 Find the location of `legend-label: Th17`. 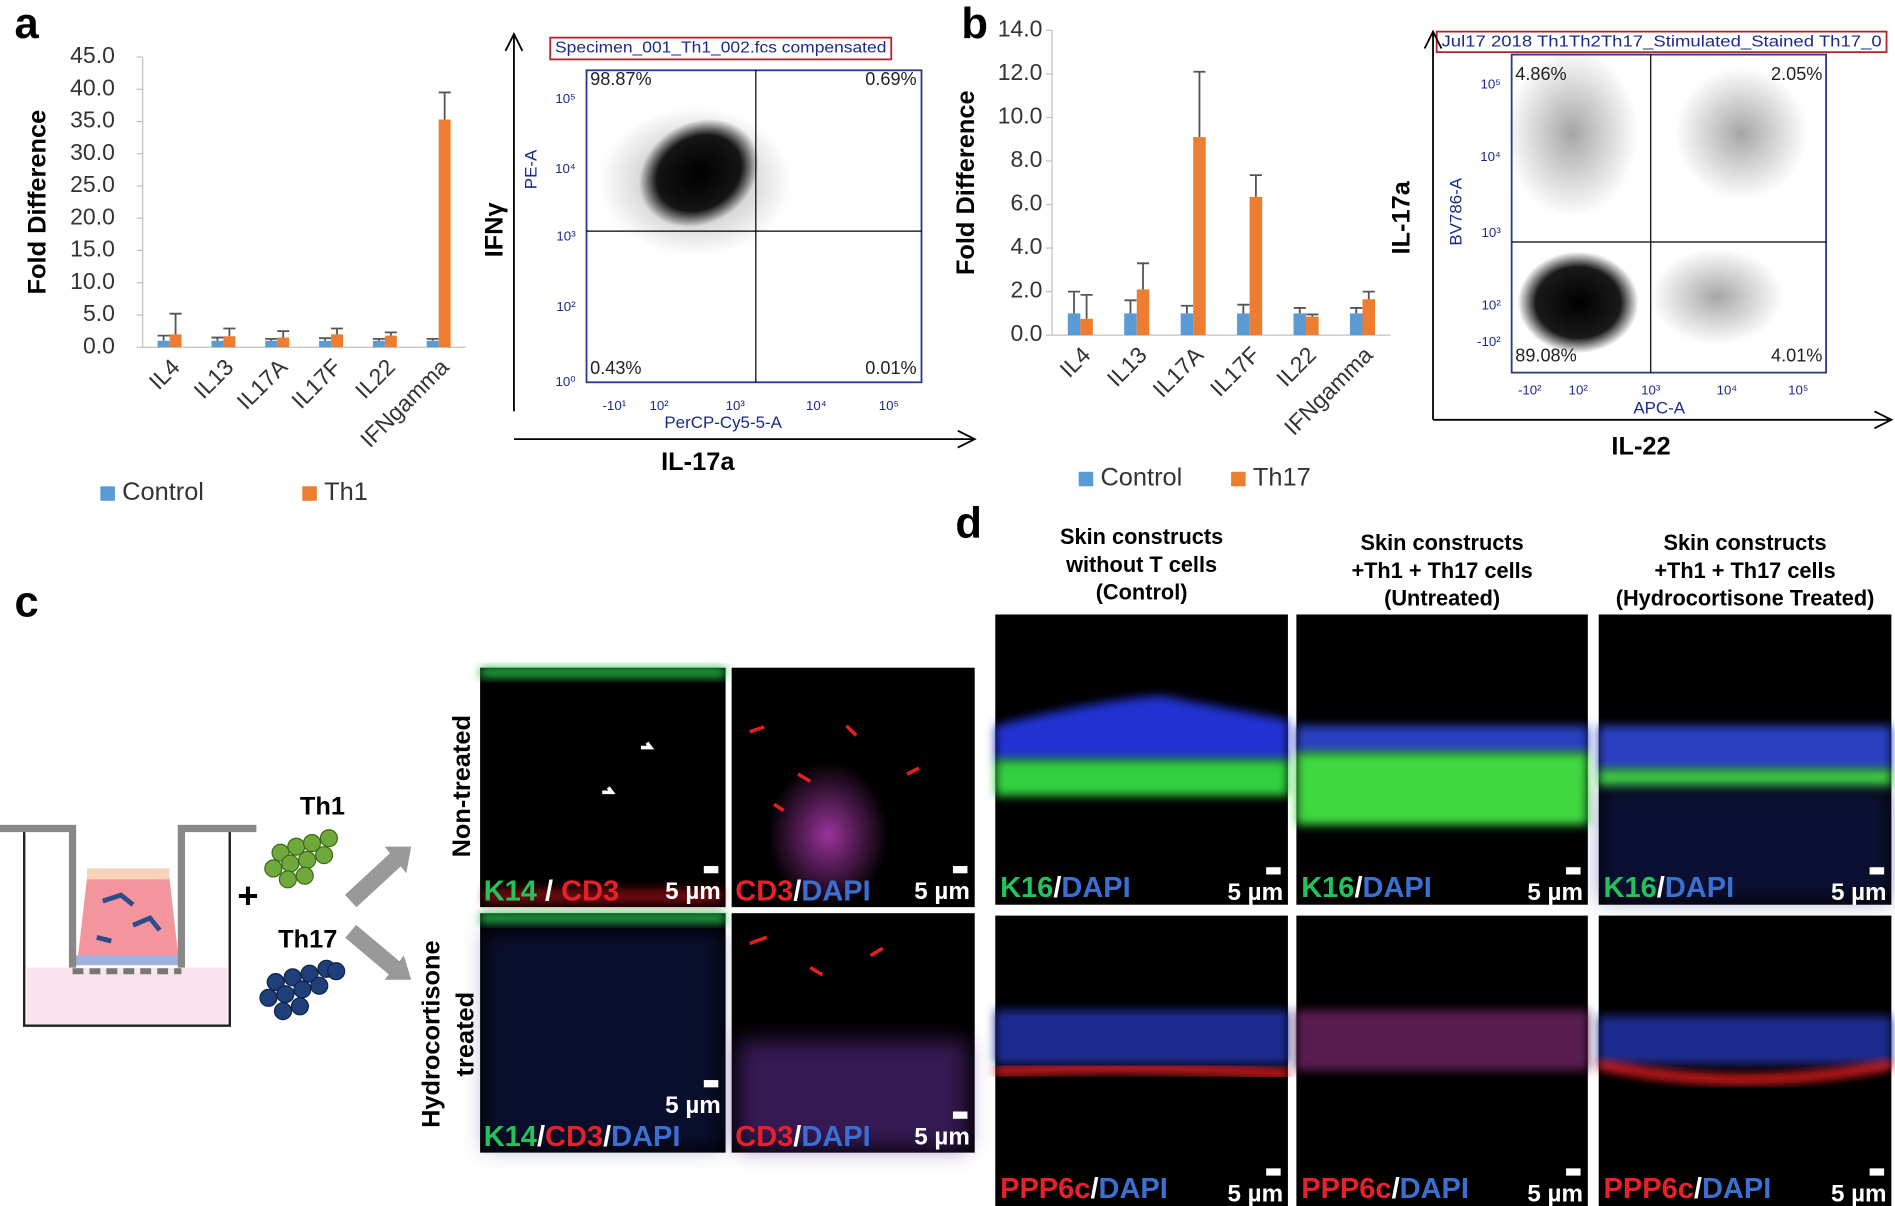

legend-label: Th17 is located at coordinates (1282, 478).